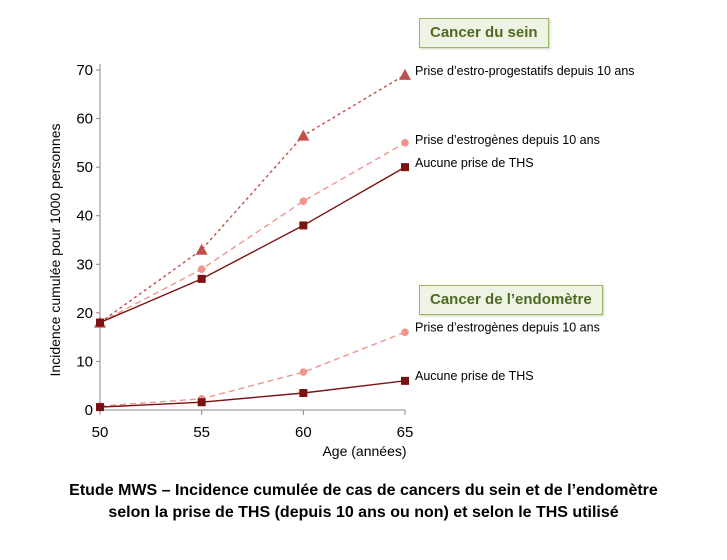 Image resolution: width=727 pixels, height=560 pixels. Describe the element at coordinates (405, 432) in the screenshot. I see `x-tick-label: 65` at that location.